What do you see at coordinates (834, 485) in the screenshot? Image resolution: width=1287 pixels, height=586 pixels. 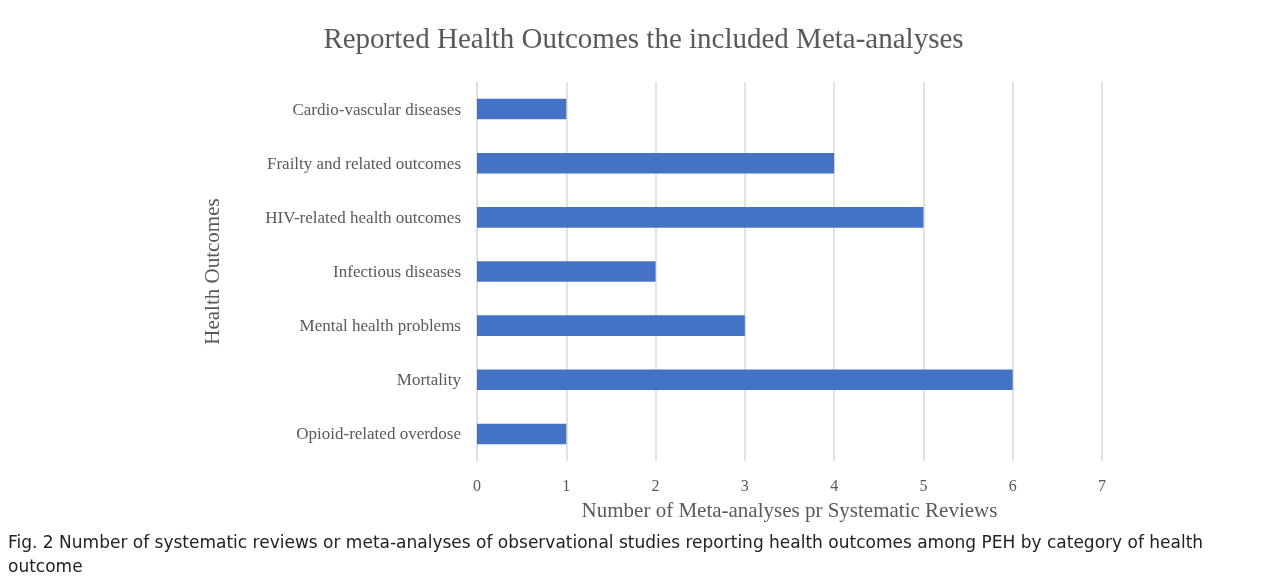 I see `x-tick-label: 4` at bounding box center [834, 485].